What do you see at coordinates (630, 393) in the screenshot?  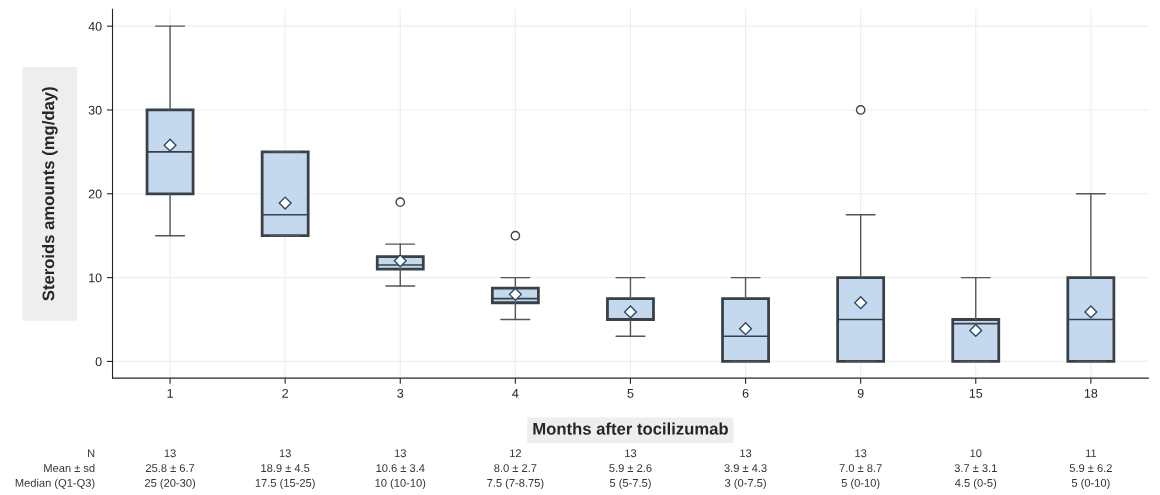 I see `x-tick-label: 5` at bounding box center [630, 393].